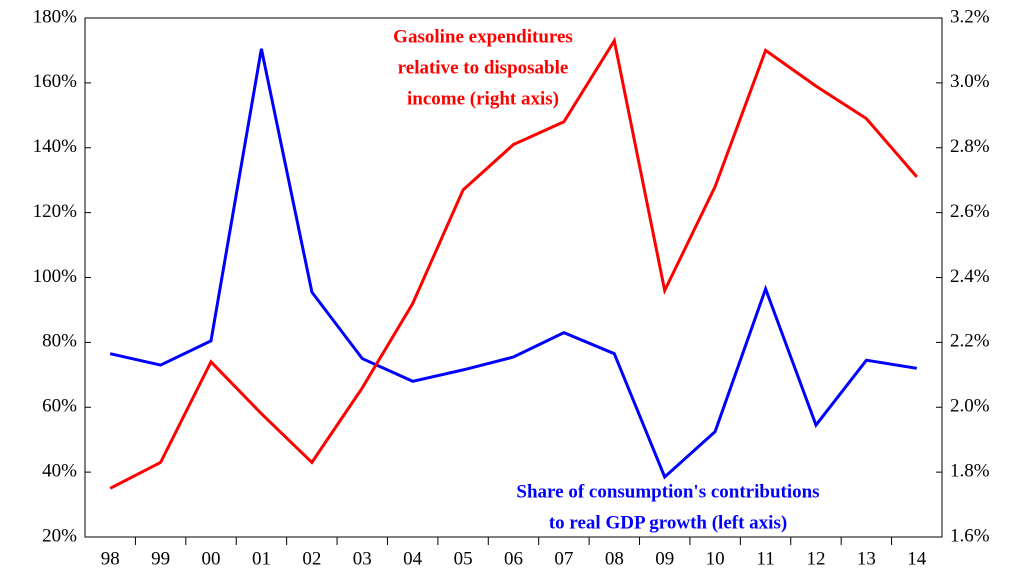 The height and width of the screenshot is (575, 1021). Describe the element at coordinates (463, 558) in the screenshot. I see `x-tick-label: 05` at that location.